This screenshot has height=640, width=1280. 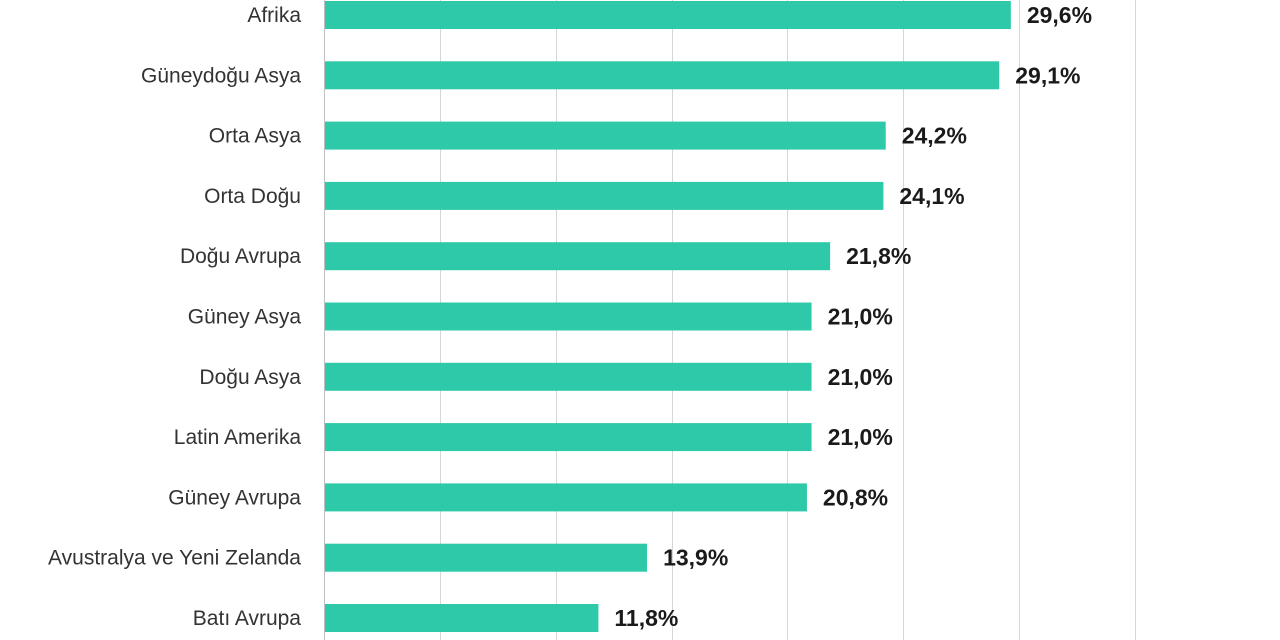 What do you see at coordinates (221, 75) in the screenshot?
I see `category-label: Güneydoğu Asya` at bounding box center [221, 75].